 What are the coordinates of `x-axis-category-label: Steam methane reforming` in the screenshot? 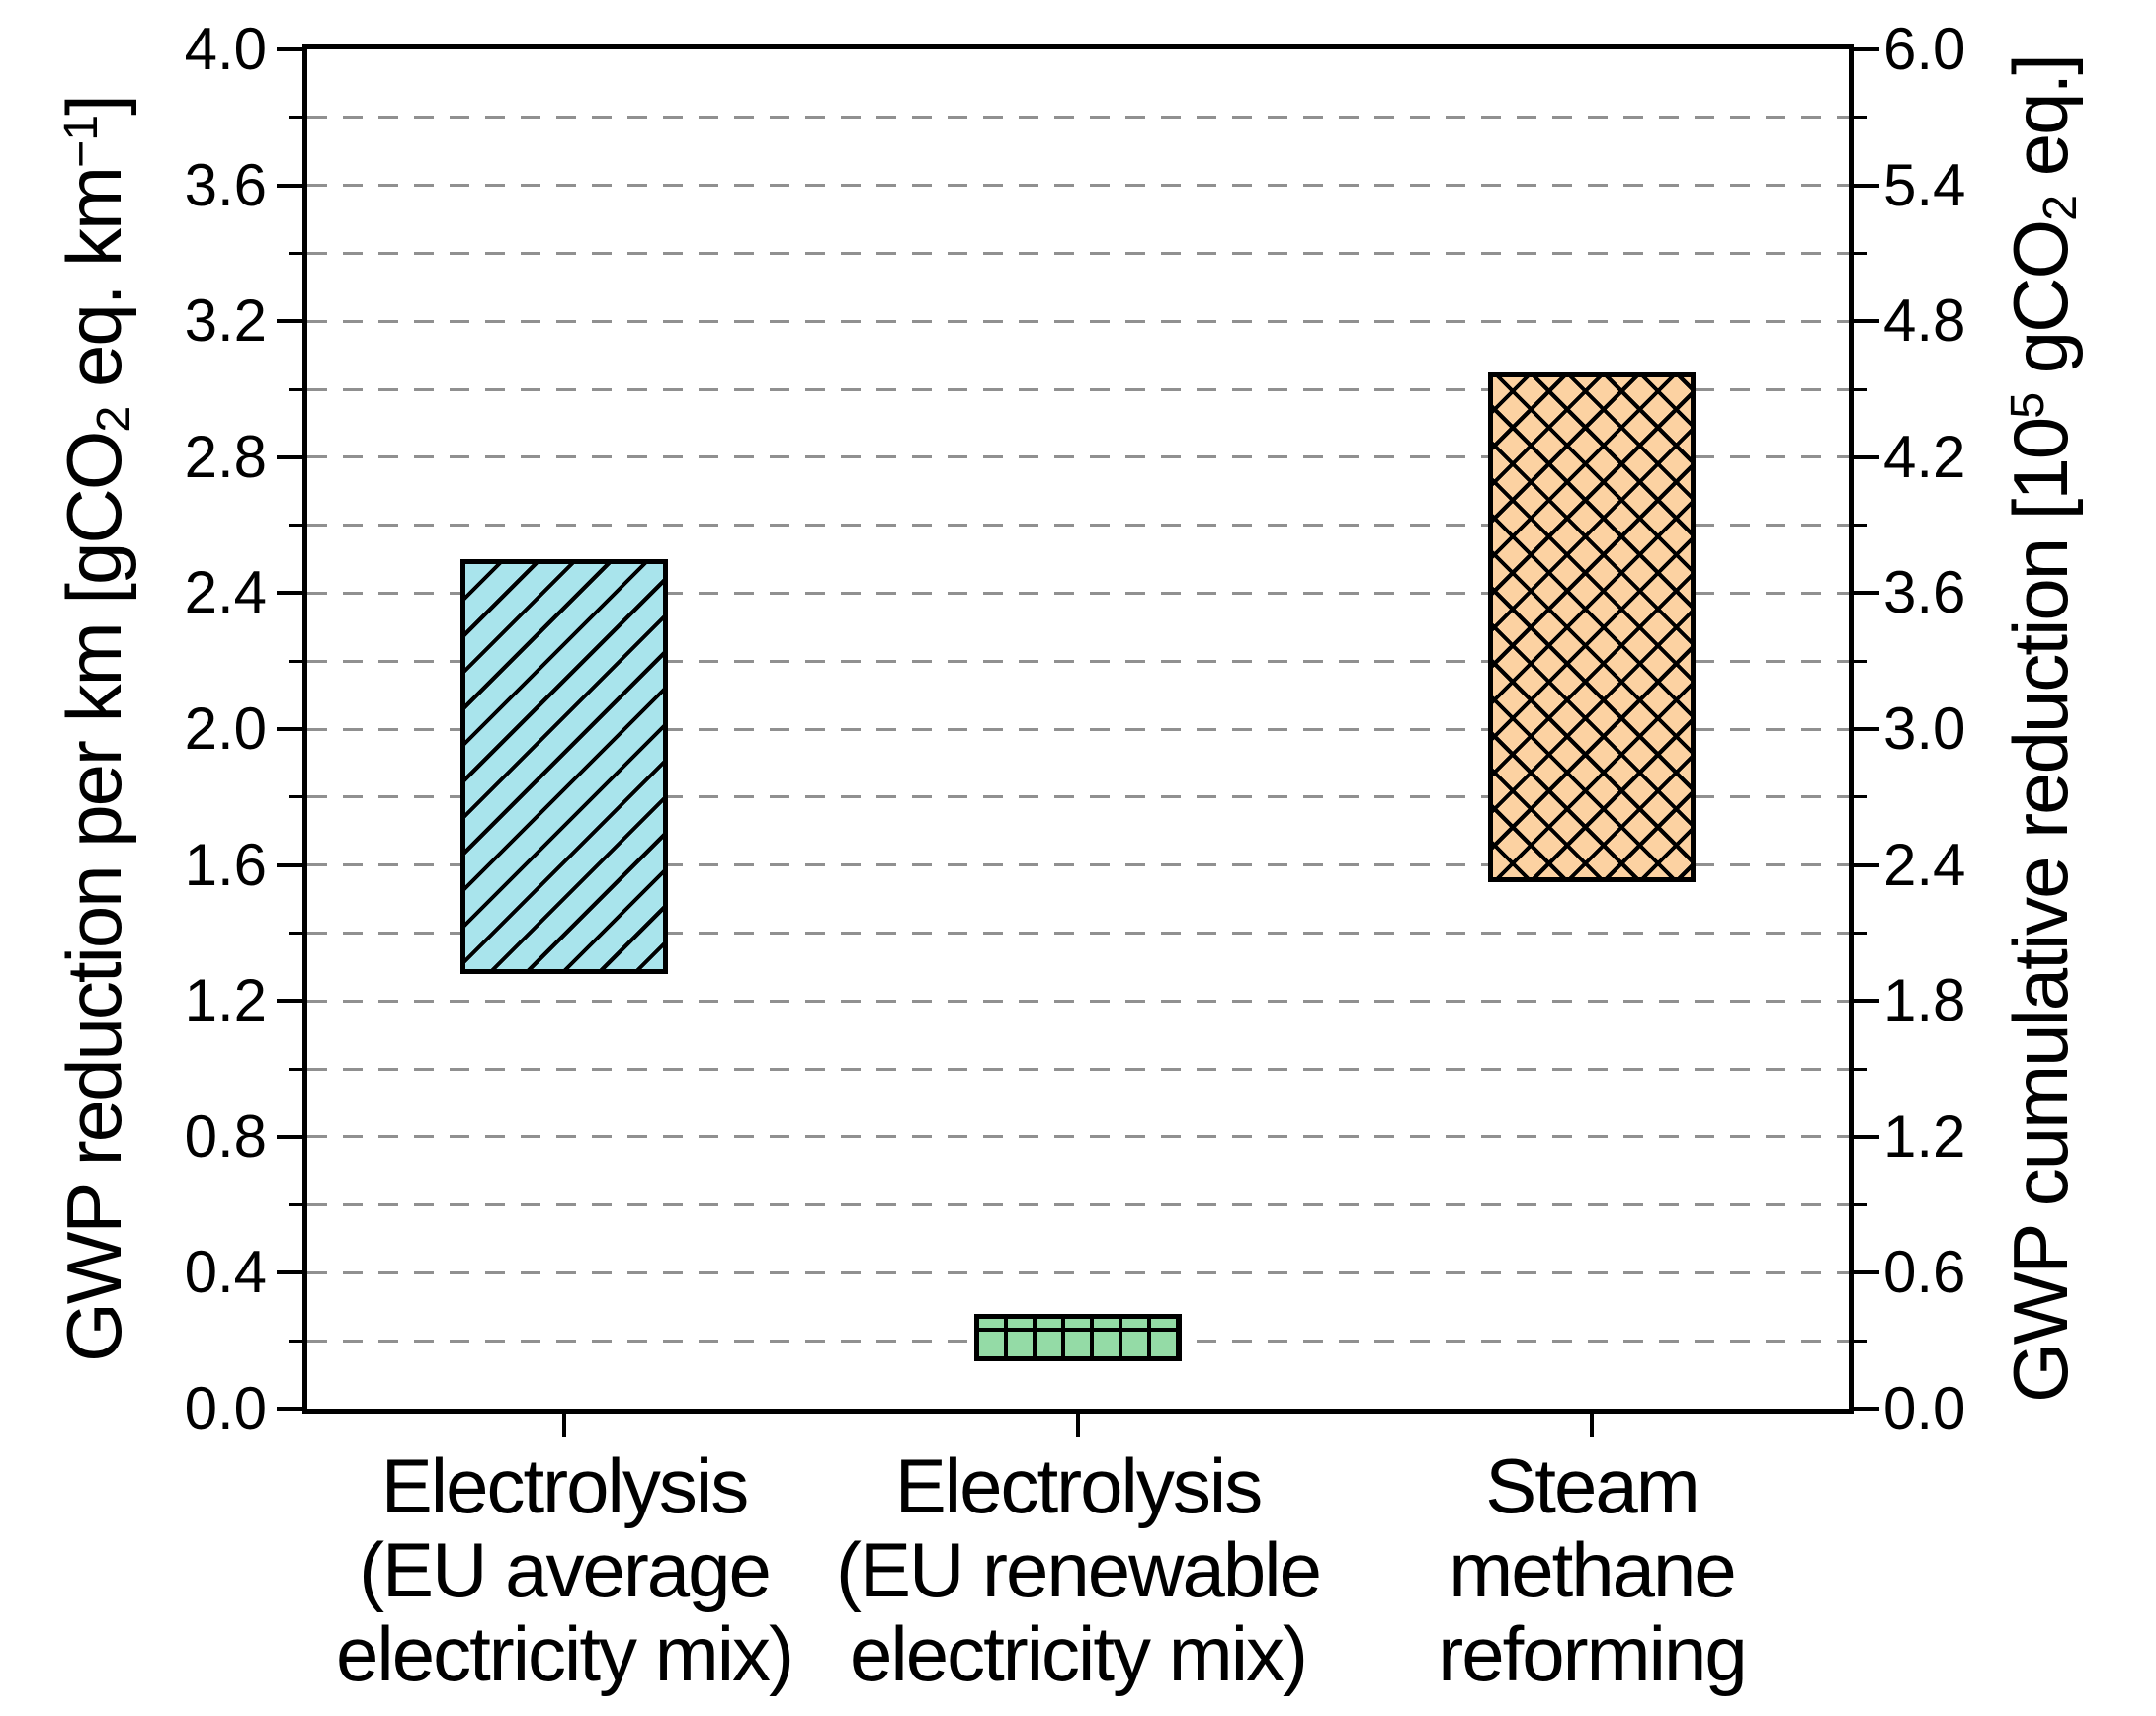 It's located at (1591, 1570).